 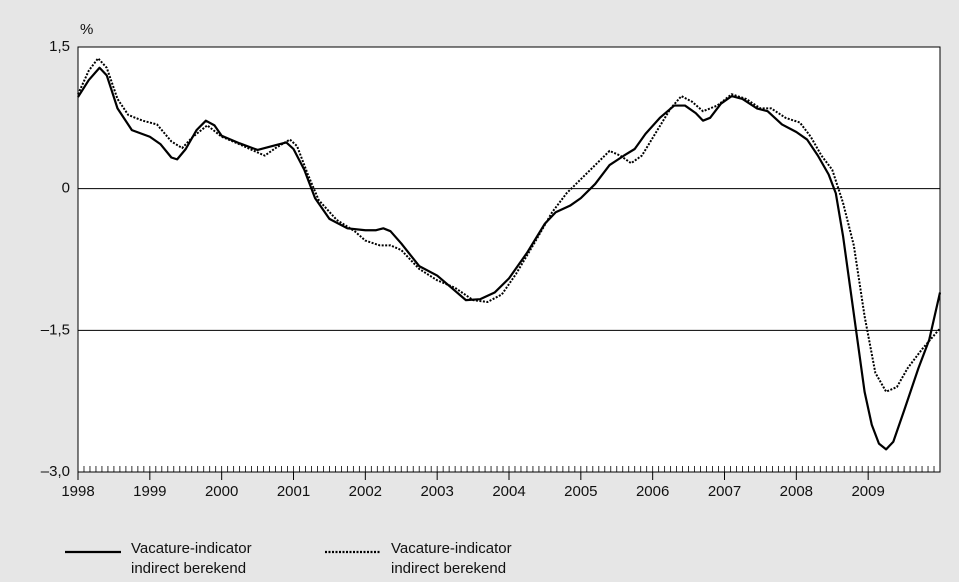 I want to click on x-tick-label: 2007, so click(x=724, y=491).